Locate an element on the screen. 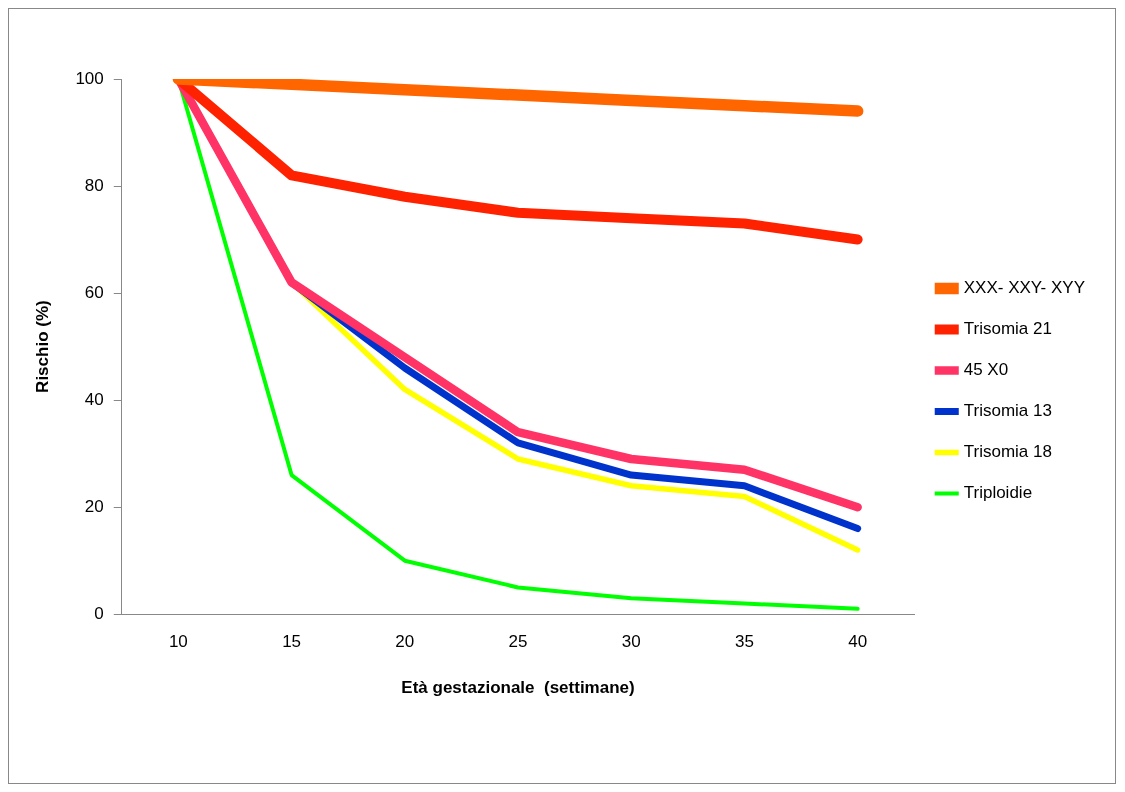 The width and height of the screenshot is (1125, 792). legend-label: Trisomia 18 is located at coordinates (1007, 452).